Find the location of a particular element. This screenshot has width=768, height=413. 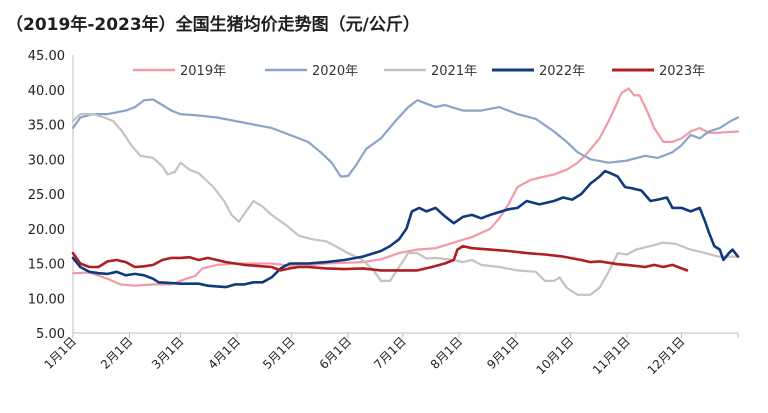

y-tick-label: 25.00 is located at coordinates (46, 195).